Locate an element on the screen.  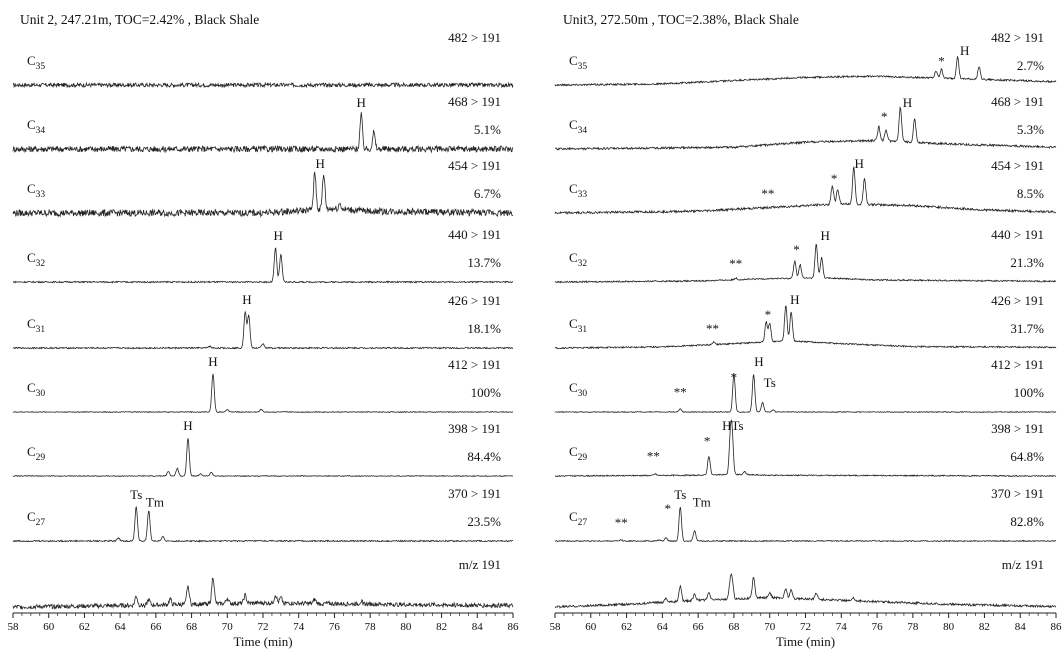
panel-title-unit2: Unit 2, 247.21m, TOC=2.42% , Black Shale is located at coordinates (139, 19).